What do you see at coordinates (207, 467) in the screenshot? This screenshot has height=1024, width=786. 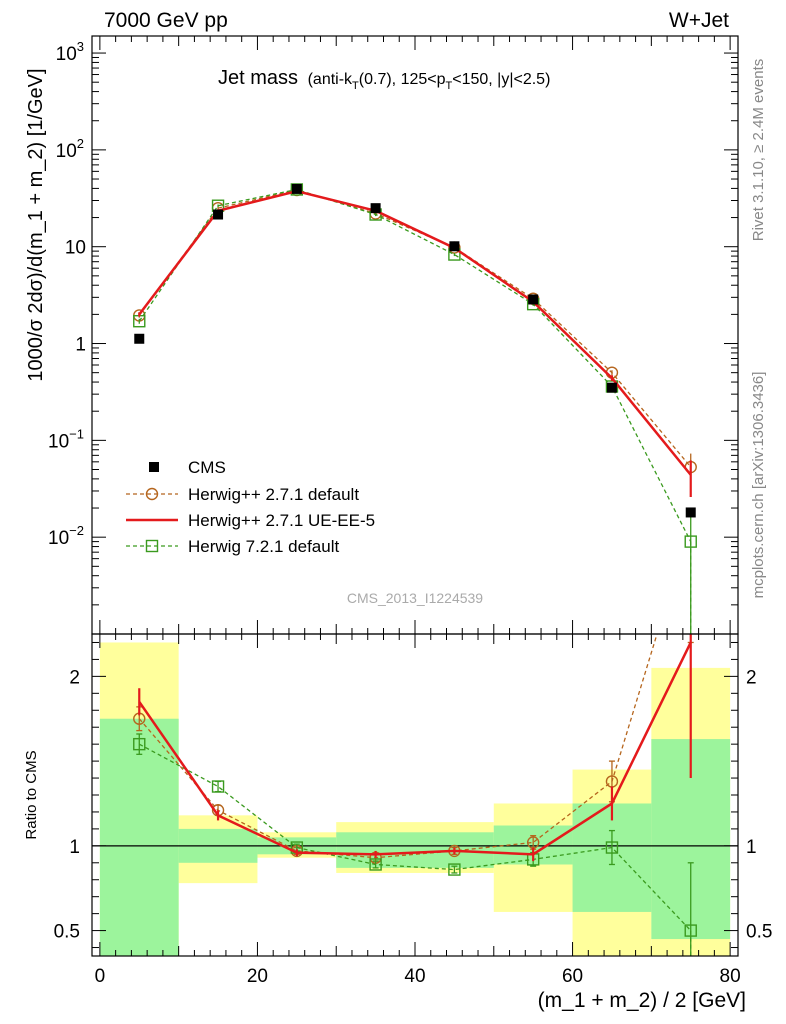 I see `legend-label: CMS` at bounding box center [207, 467].